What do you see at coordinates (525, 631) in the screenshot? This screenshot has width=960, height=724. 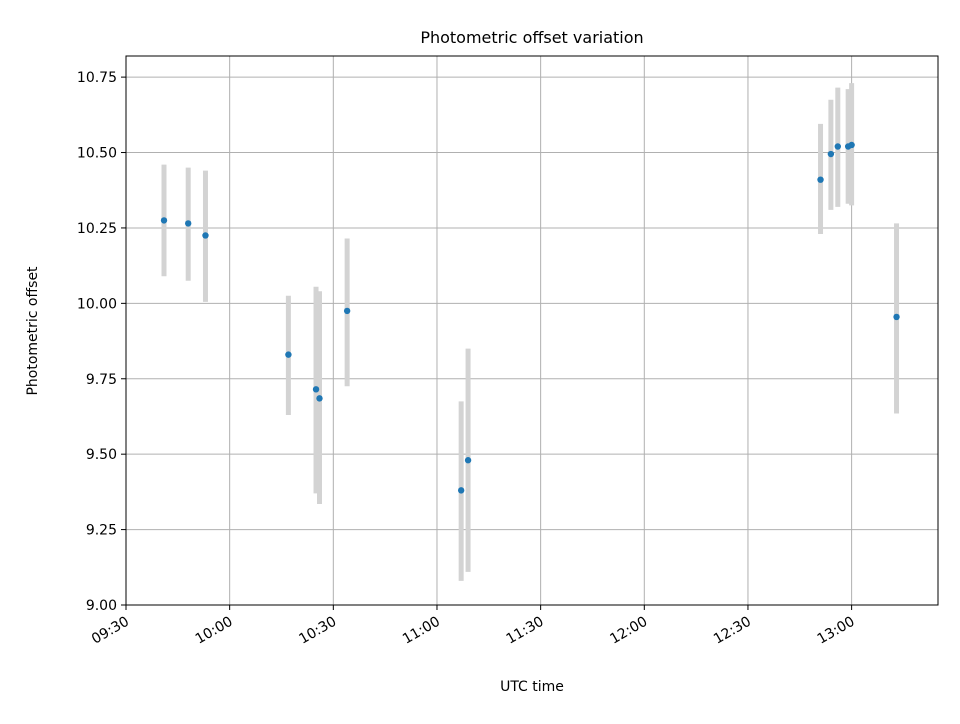 I see `x-tick-label: 11:30` at bounding box center [525, 631].